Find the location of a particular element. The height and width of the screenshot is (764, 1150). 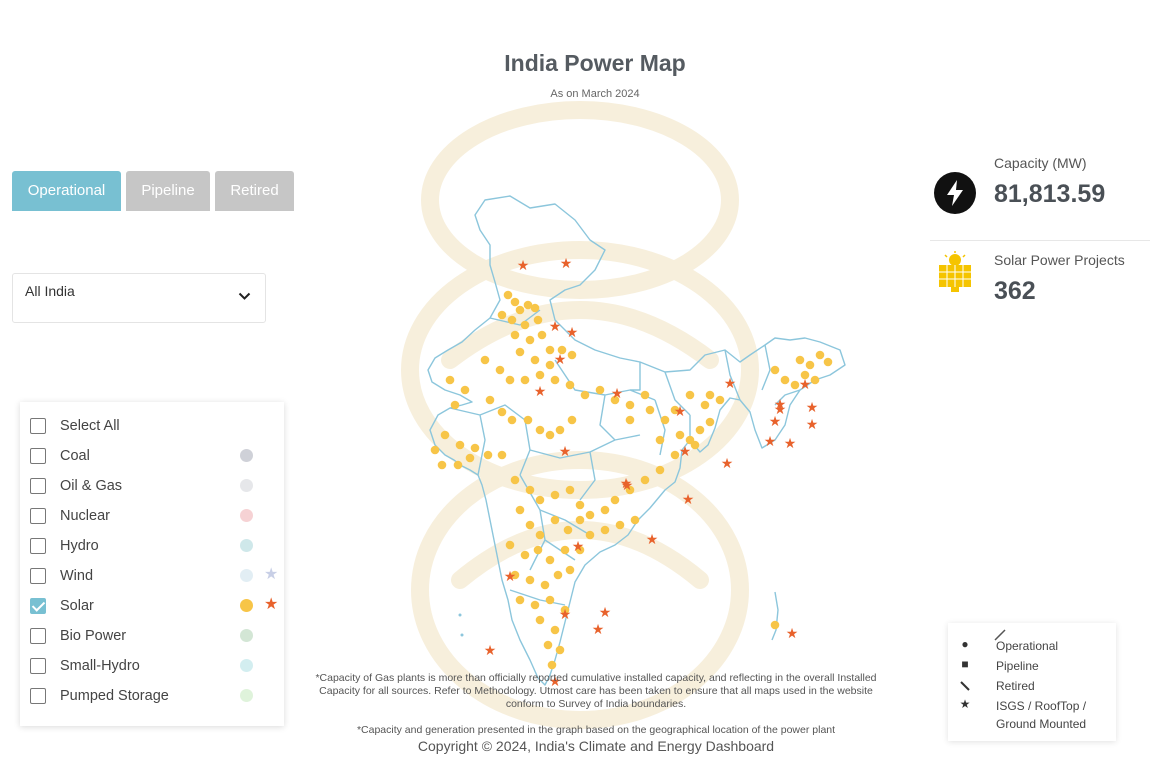

legend-item-wind: Wind ★ is located at coordinates (155, 576).